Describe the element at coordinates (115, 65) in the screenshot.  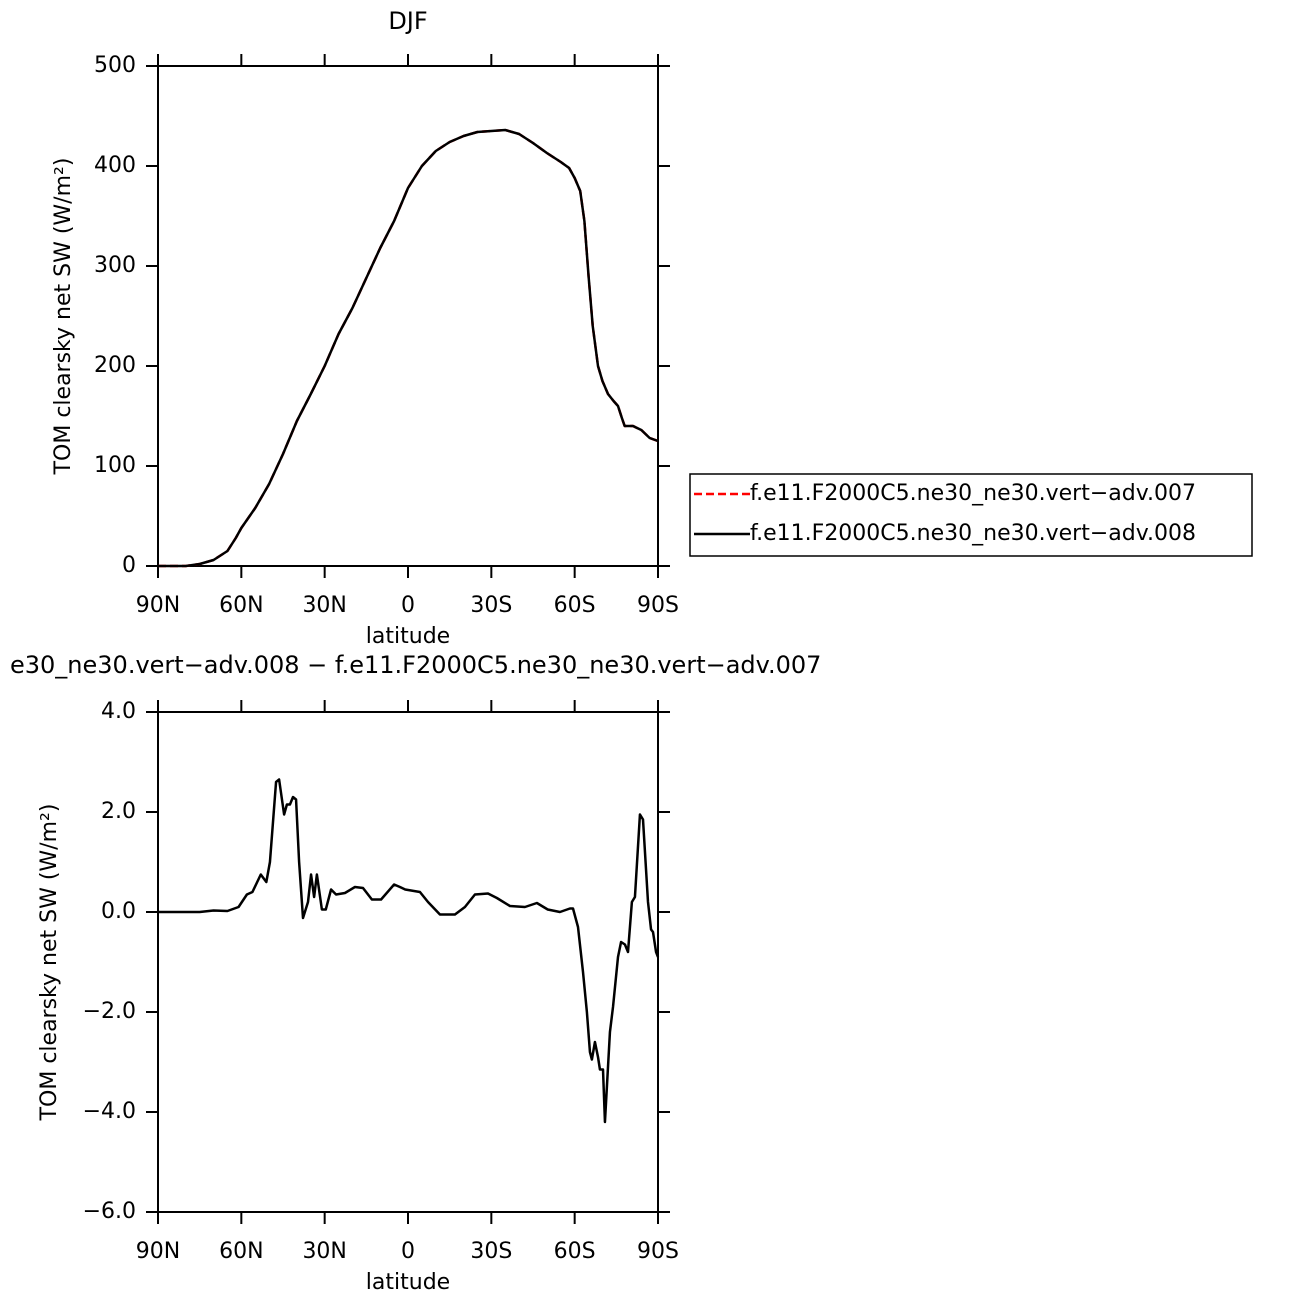
I see `y-tick-label: 500` at that location.